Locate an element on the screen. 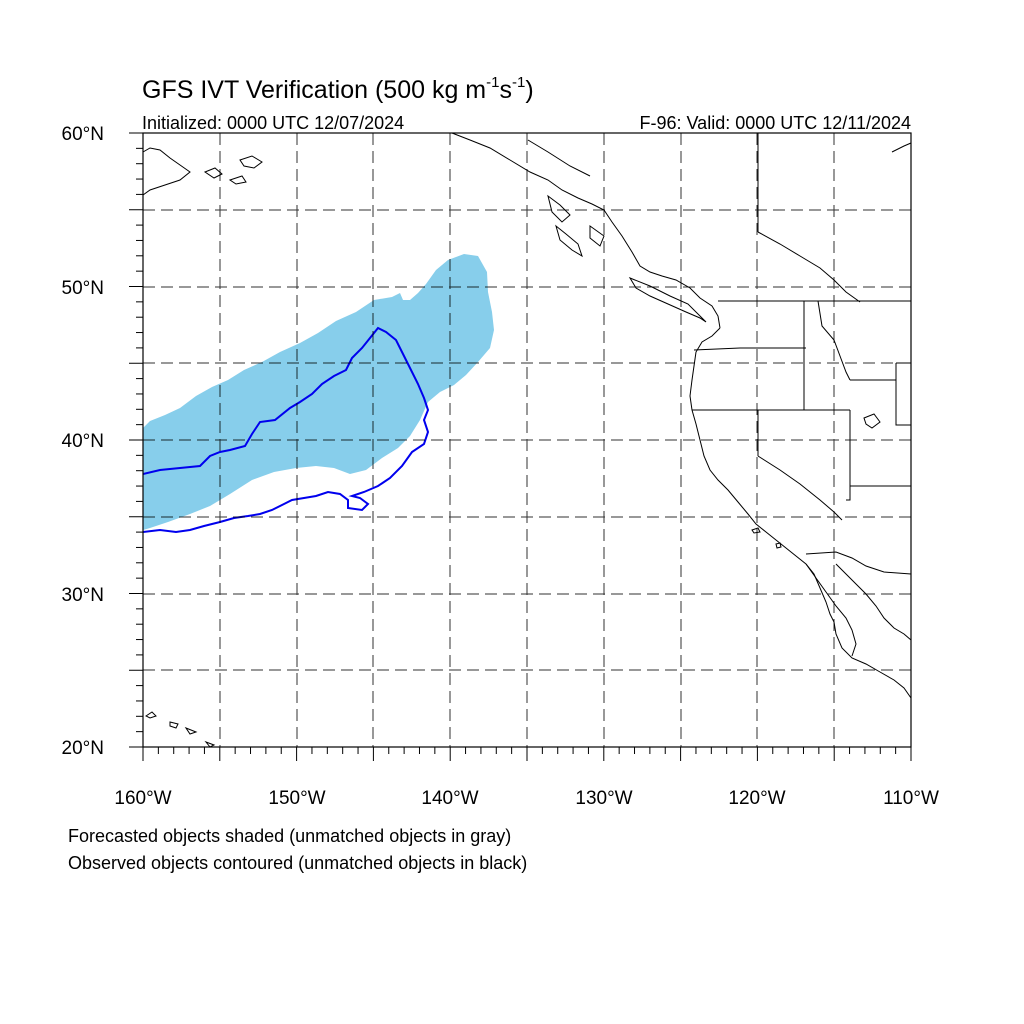  lat-label-30: 30°N is located at coordinates (83, 595).